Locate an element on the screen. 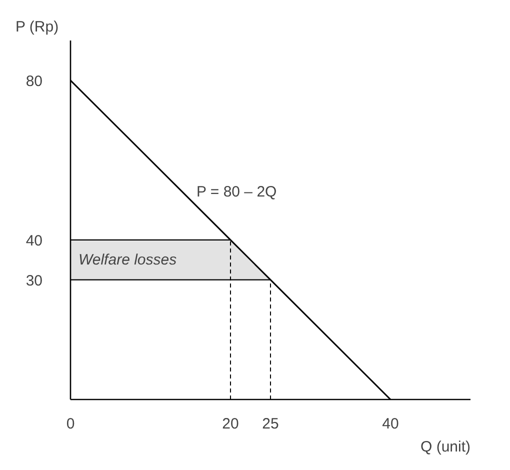 The image size is (510, 470). x-axis-title: Q (unit) is located at coordinates (445, 447).